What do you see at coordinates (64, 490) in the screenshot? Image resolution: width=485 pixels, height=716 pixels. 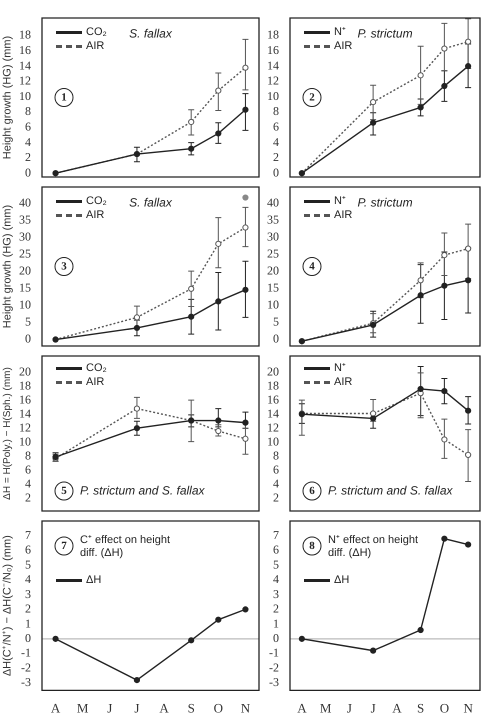 I see `annotation: 5` at bounding box center [64, 490].